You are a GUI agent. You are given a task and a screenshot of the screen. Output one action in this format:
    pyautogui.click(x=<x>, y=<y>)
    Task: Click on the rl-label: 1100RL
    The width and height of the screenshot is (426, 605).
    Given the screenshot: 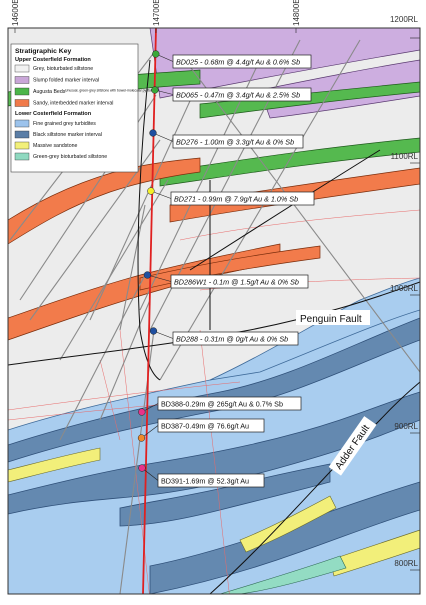 What is the action you would take?
    pyautogui.click(x=405, y=156)
    